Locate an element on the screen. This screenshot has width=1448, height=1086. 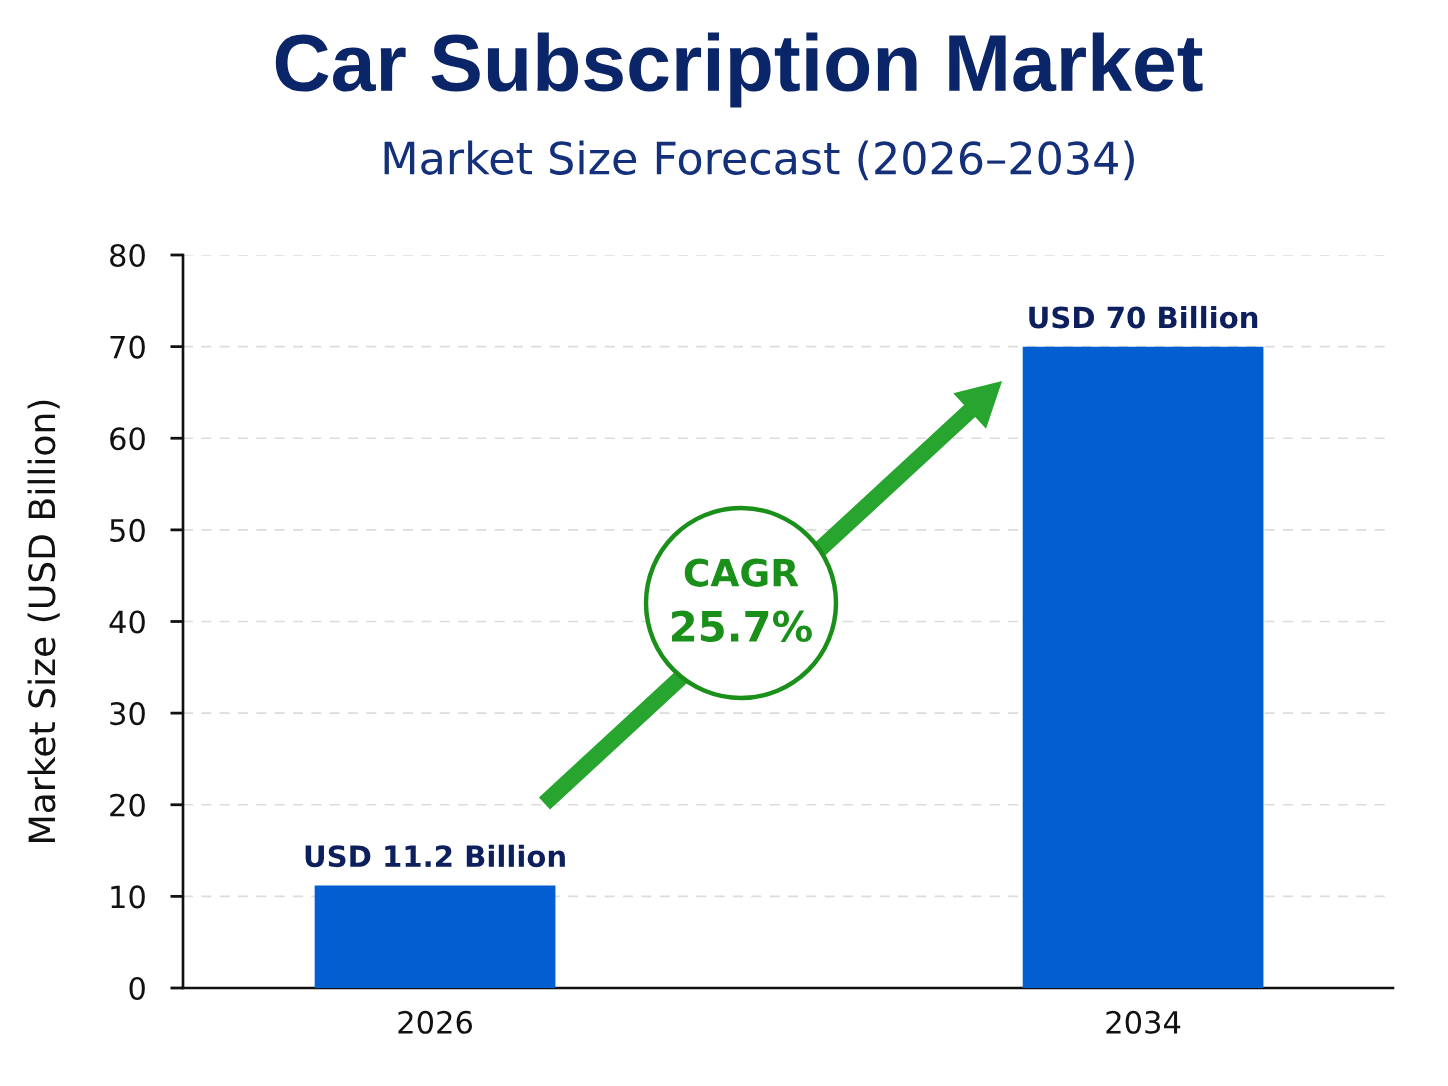
y-tick-label: 30 is located at coordinates (127, 714).